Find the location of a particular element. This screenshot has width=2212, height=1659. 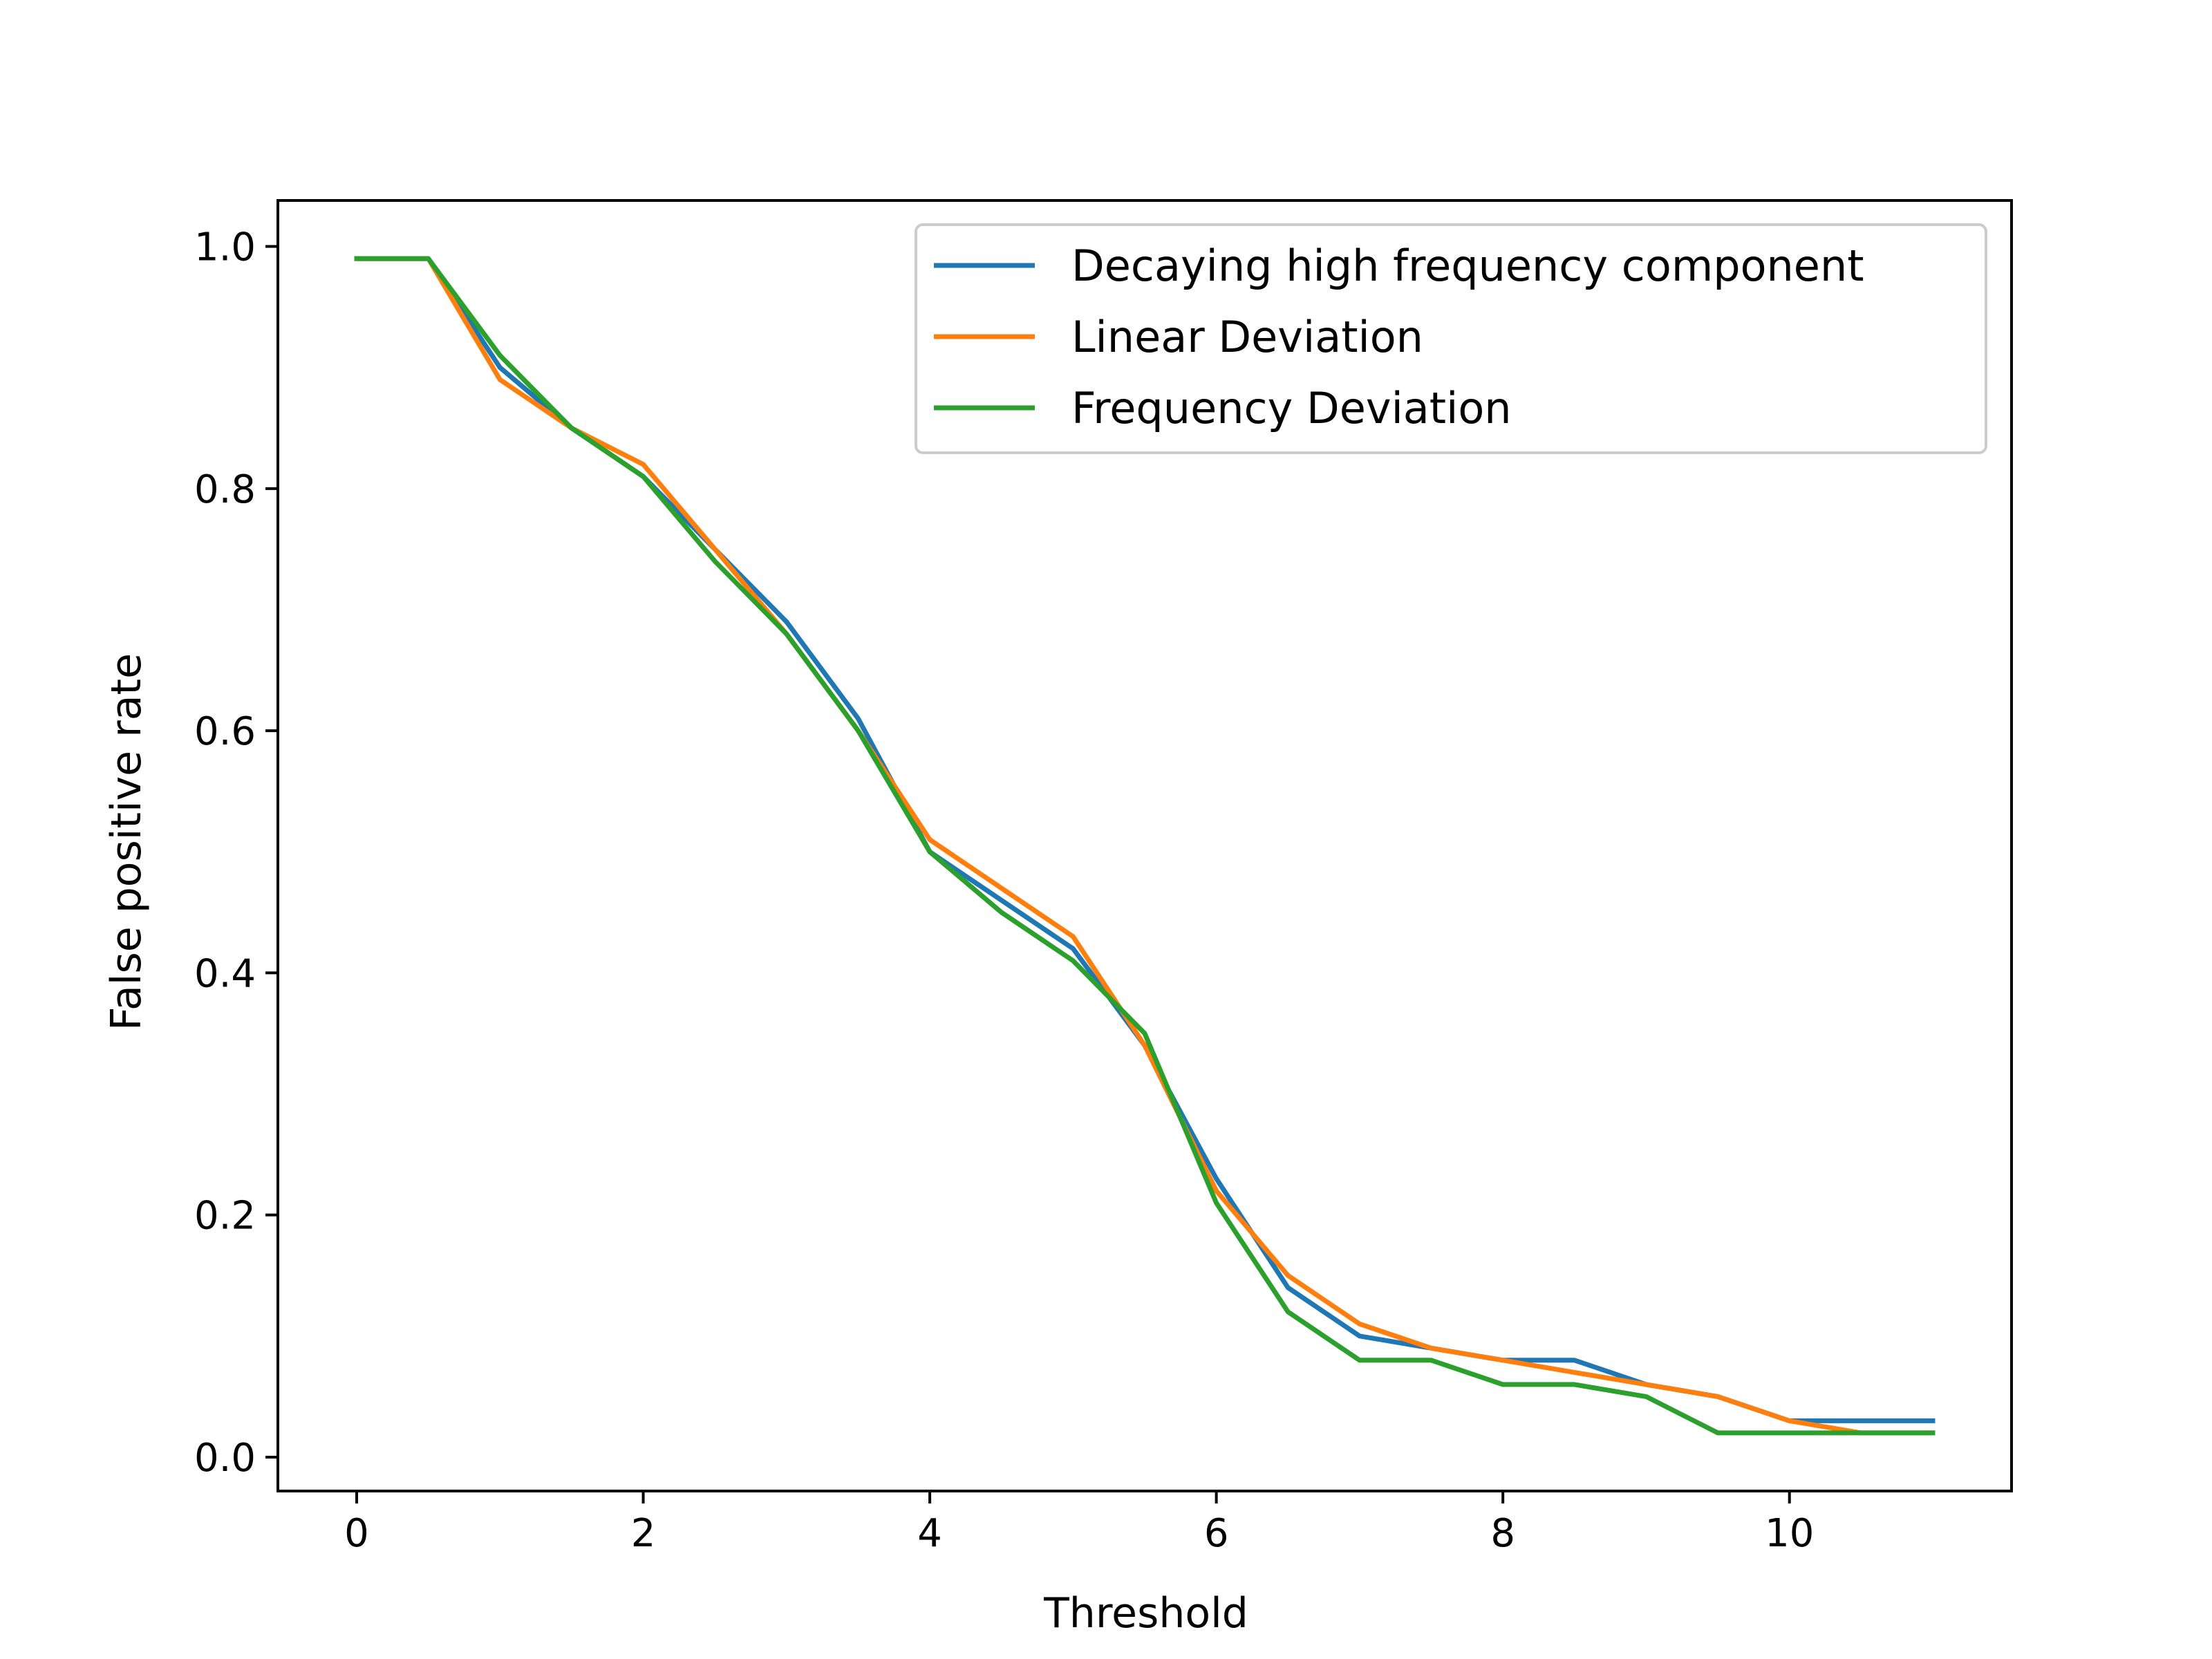

y-tick-label: 0.2 is located at coordinates (225, 1216).